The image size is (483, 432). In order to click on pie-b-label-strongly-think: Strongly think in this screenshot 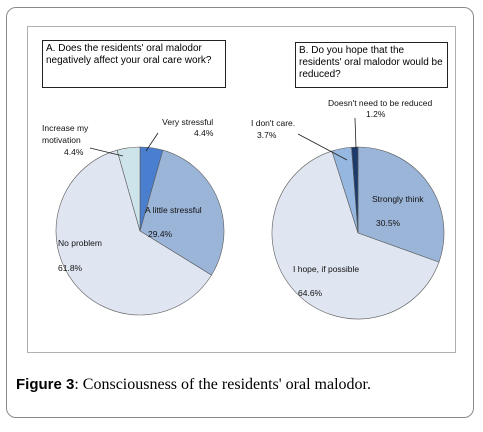, I will do `click(398, 199)`.